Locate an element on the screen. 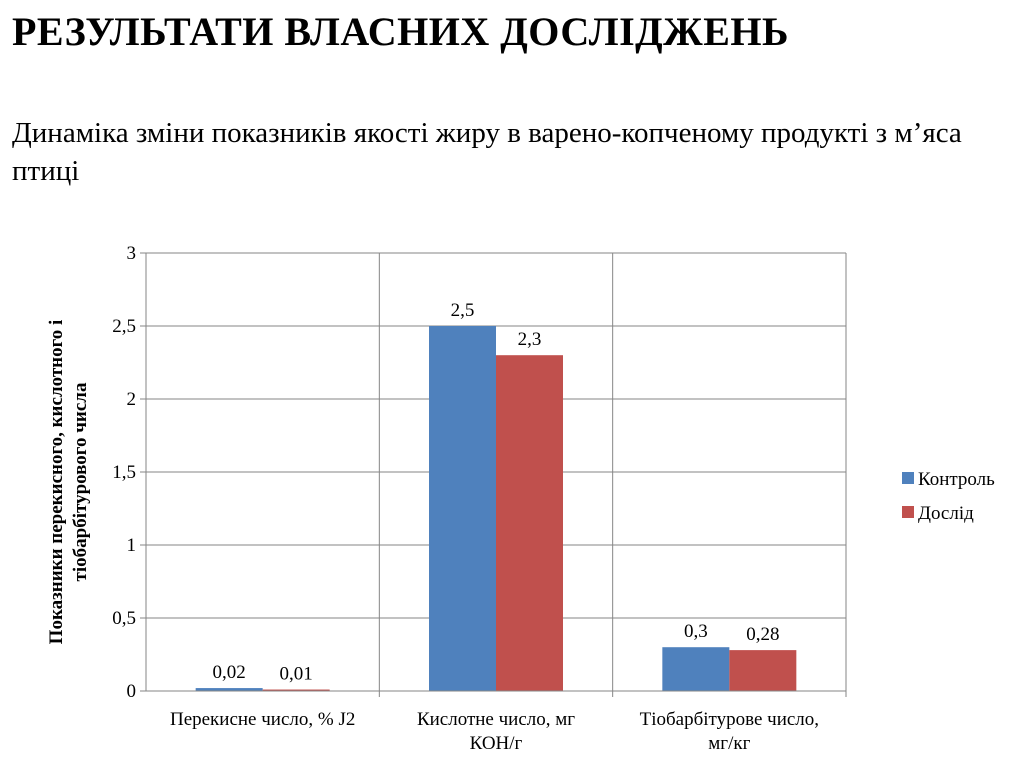 This screenshot has width=1024, height=768. data-label: 2,3 is located at coordinates (530, 339).